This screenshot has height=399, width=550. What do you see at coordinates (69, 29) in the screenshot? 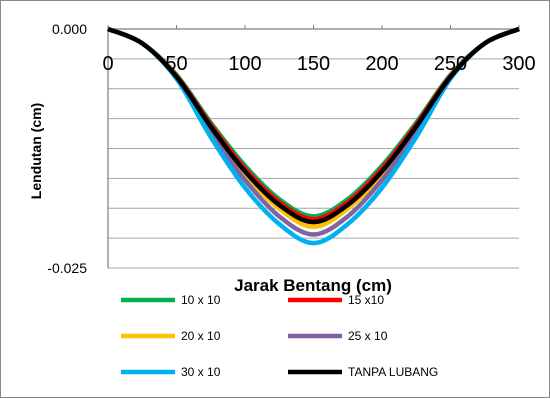
I see `y-tick-label: 0.000` at bounding box center [69, 29].